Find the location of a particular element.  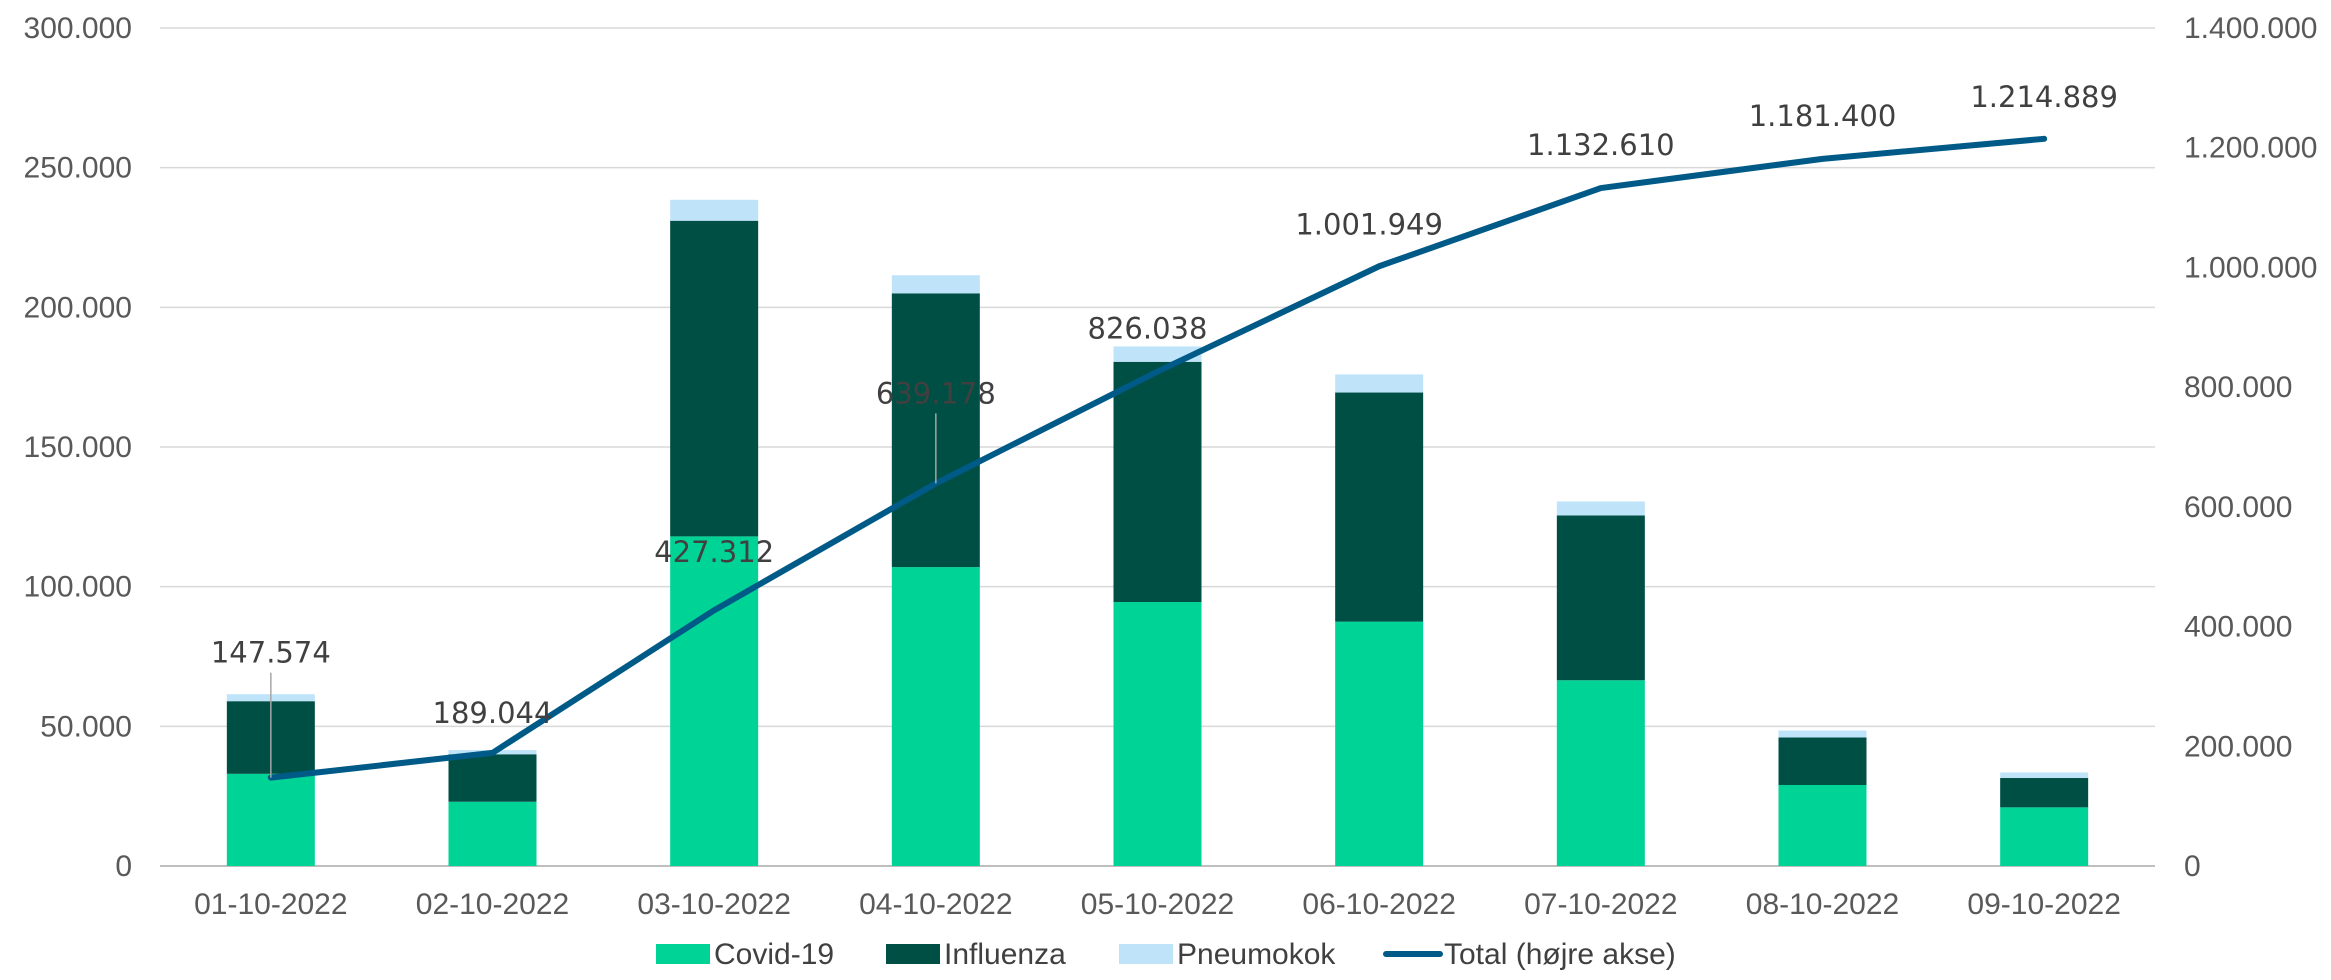

legend-label: Pneumokok is located at coordinates (1256, 954).